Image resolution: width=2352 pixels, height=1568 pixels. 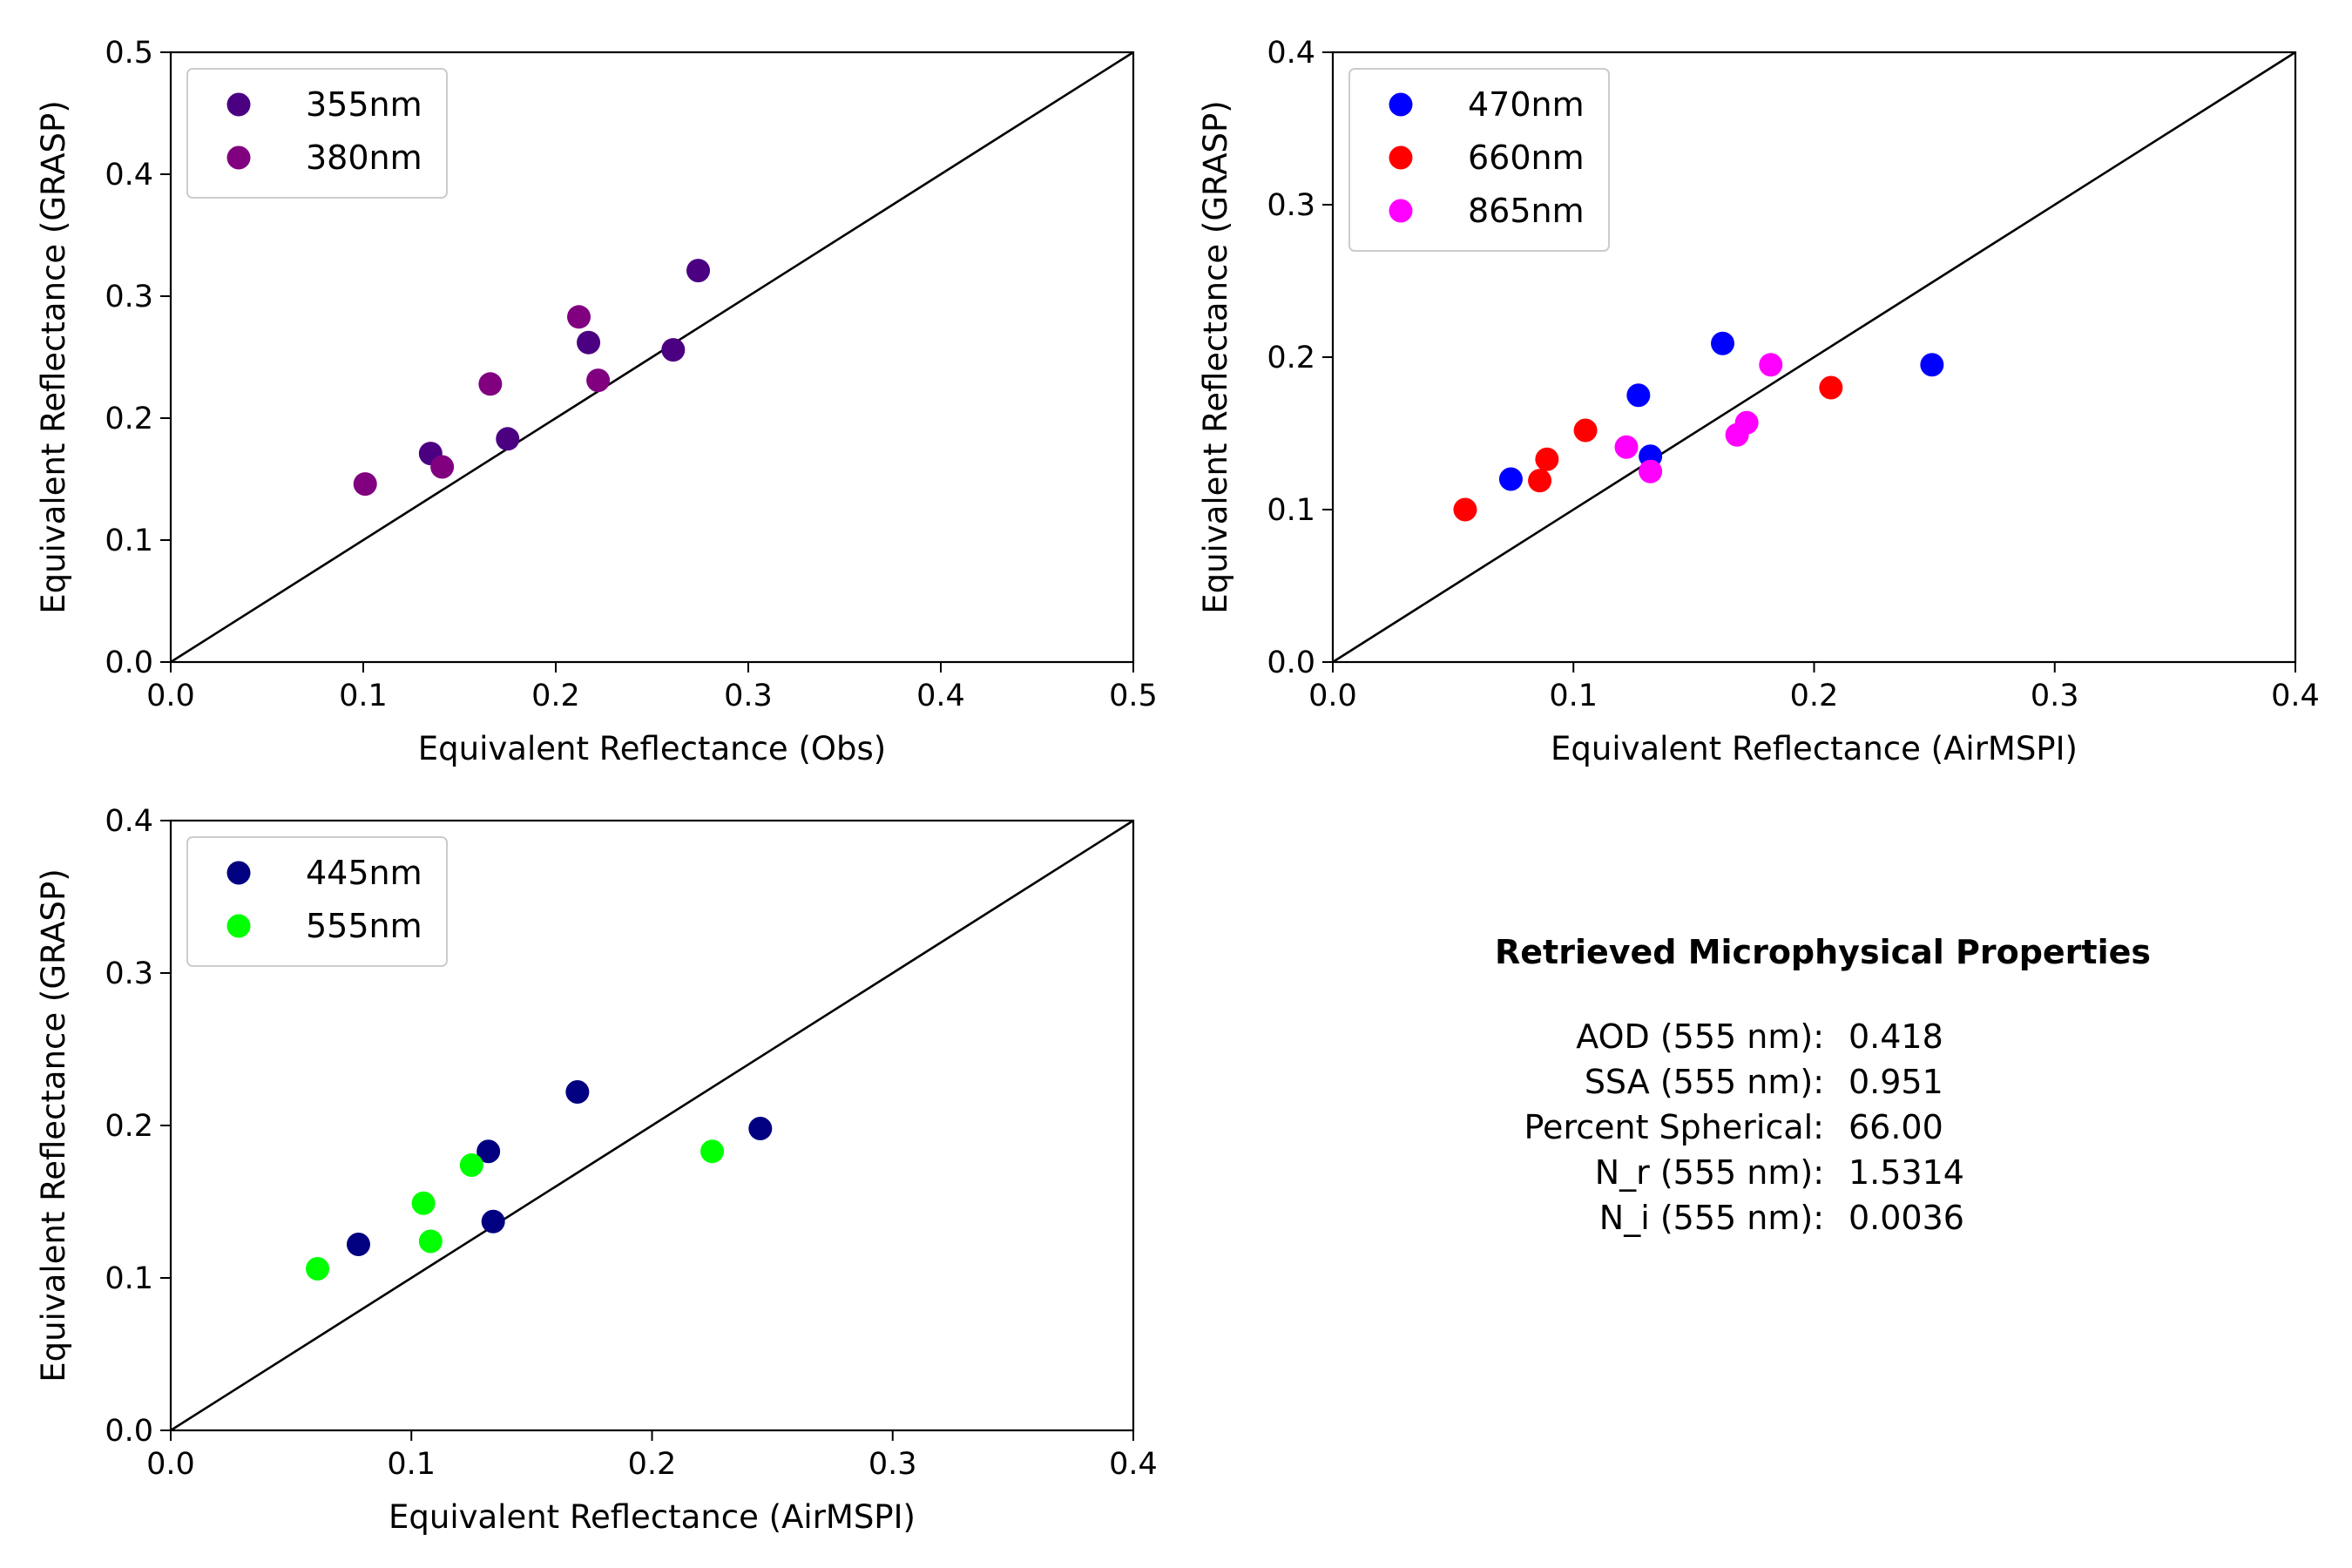 What do you see at coordinates (1895, 1036) in the screenshot?
I see `property-value: 0.418` at bounding box center [1895, 1036].